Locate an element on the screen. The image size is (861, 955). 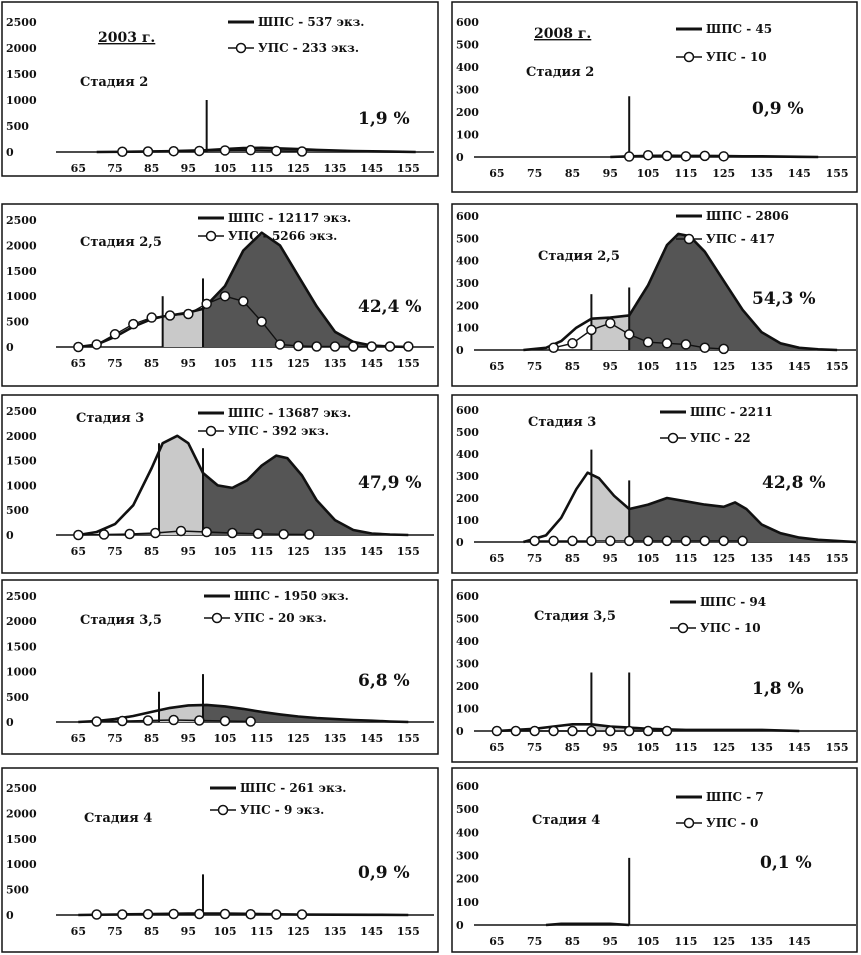
shps-area-fill is located at coordinates (610, 508).